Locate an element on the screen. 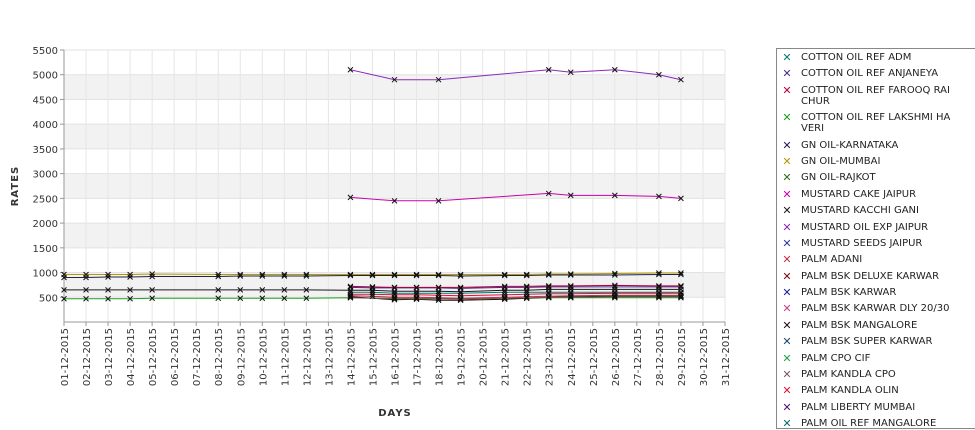  legend-label: COTTON OIL REF ADM is located at coordinates (856, 57).